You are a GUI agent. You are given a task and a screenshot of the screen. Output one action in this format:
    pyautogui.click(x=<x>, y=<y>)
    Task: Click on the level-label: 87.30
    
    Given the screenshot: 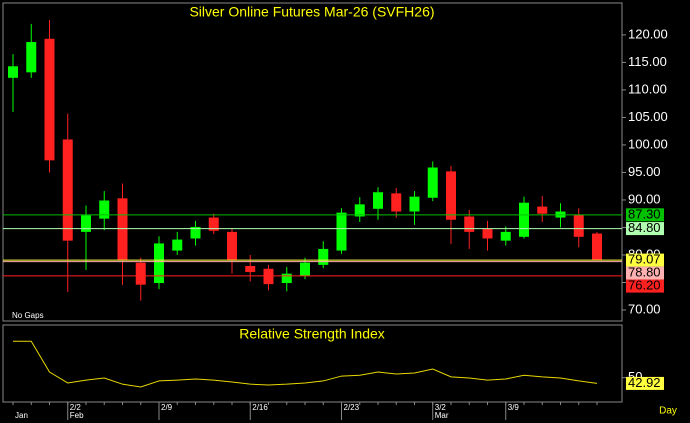 What is the action you would take?
    pyautogui.click(x=644, y=213)
    